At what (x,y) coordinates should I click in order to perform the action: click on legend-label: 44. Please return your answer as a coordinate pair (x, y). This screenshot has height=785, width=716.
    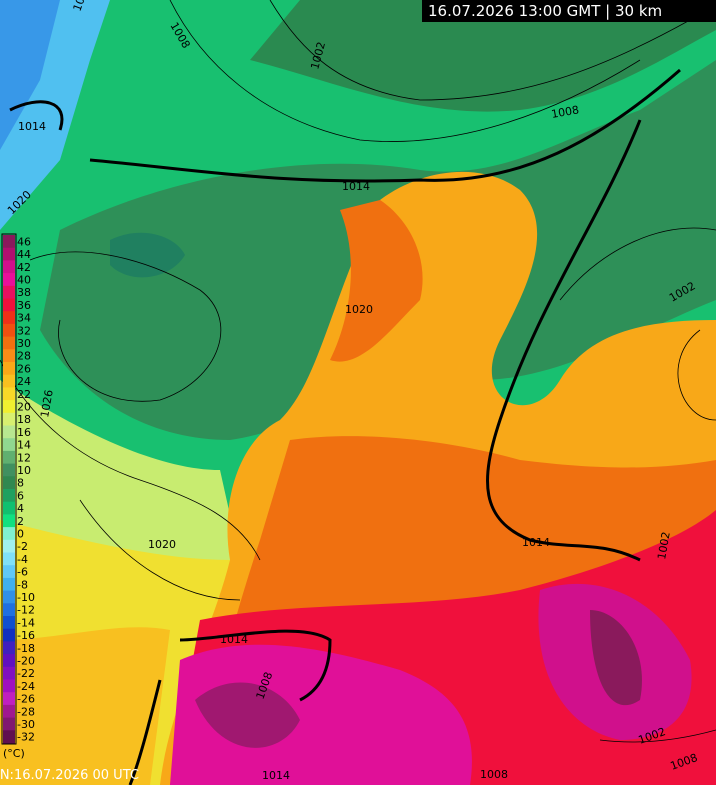
    Looking at the image, I should click on (24, 254).